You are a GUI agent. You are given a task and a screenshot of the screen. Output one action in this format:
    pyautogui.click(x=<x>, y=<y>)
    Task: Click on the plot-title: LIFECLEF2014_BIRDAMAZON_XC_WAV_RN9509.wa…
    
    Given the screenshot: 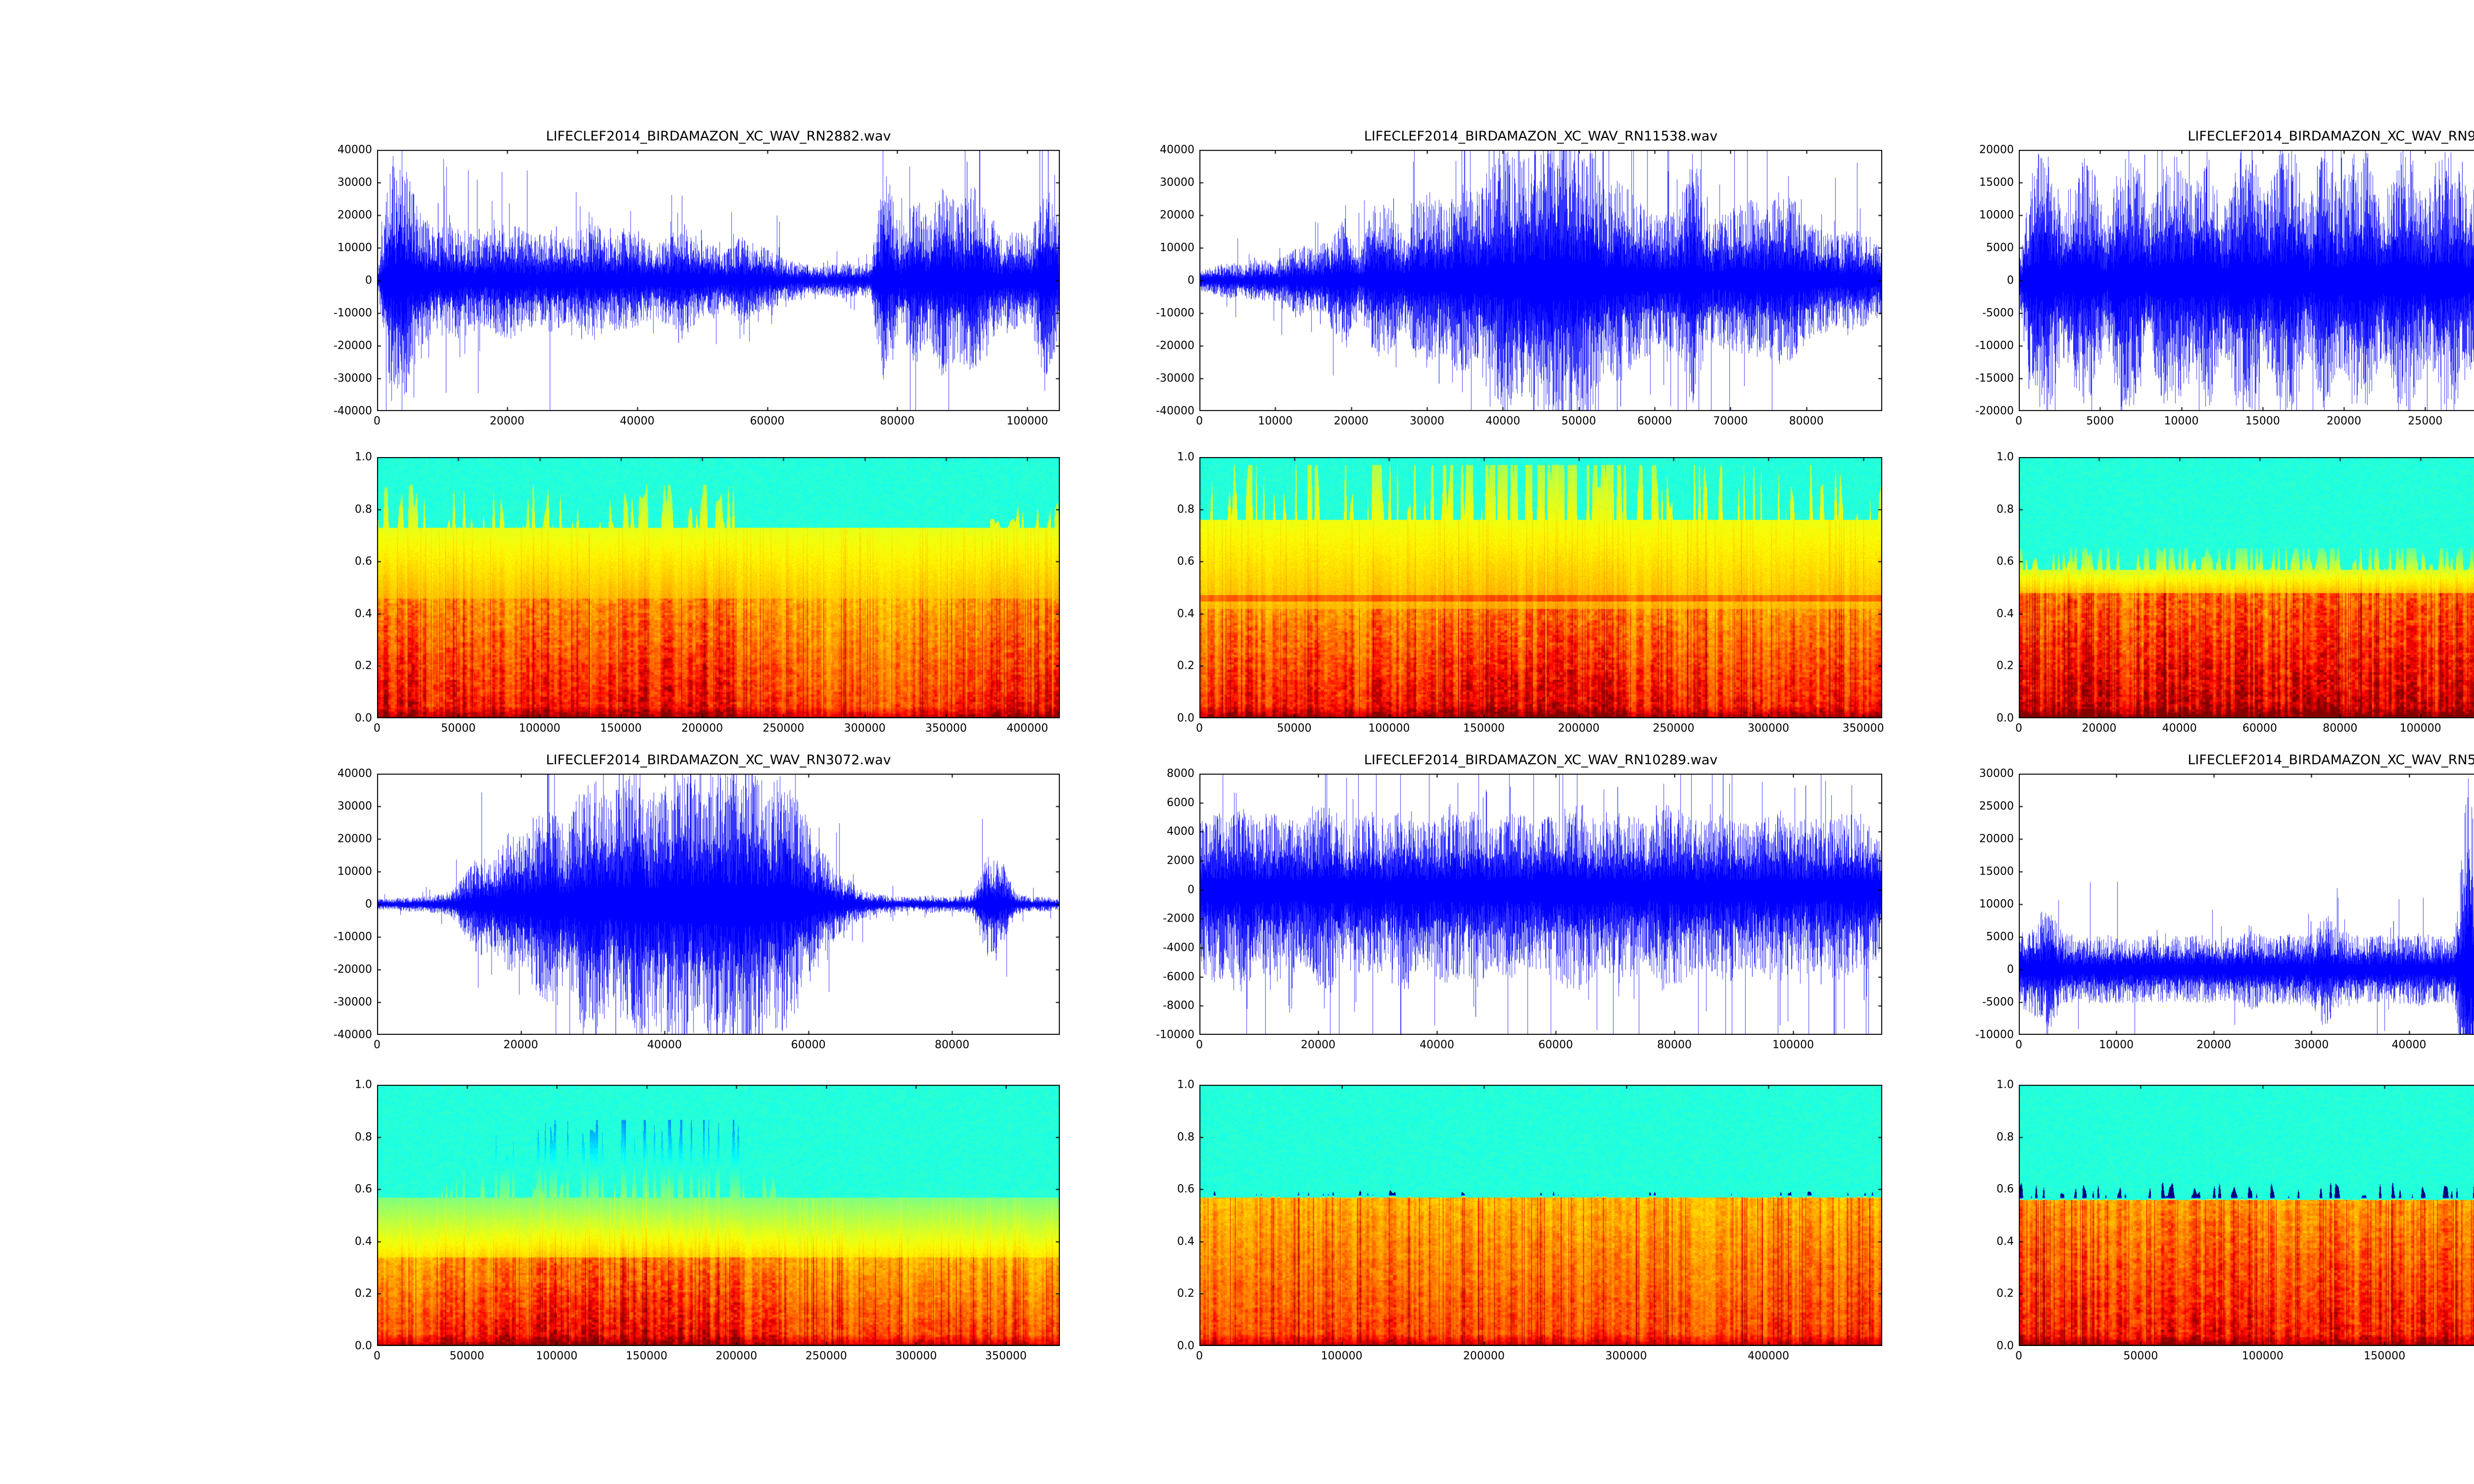 What is the action you would take?
    pyautogui.click(x=2331, y=136)
    